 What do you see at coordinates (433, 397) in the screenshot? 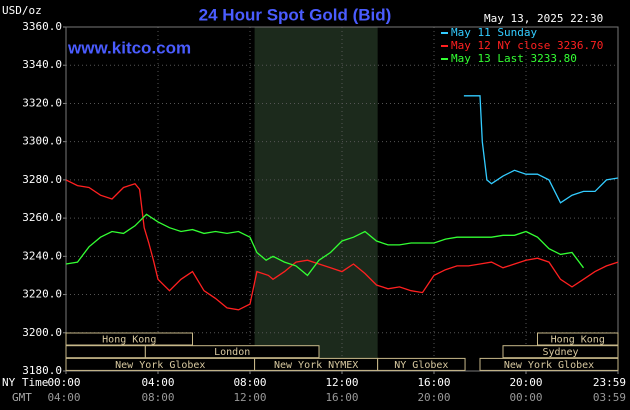
I see `x2-tick-label: 20:00` at bounding box center [433, 397].